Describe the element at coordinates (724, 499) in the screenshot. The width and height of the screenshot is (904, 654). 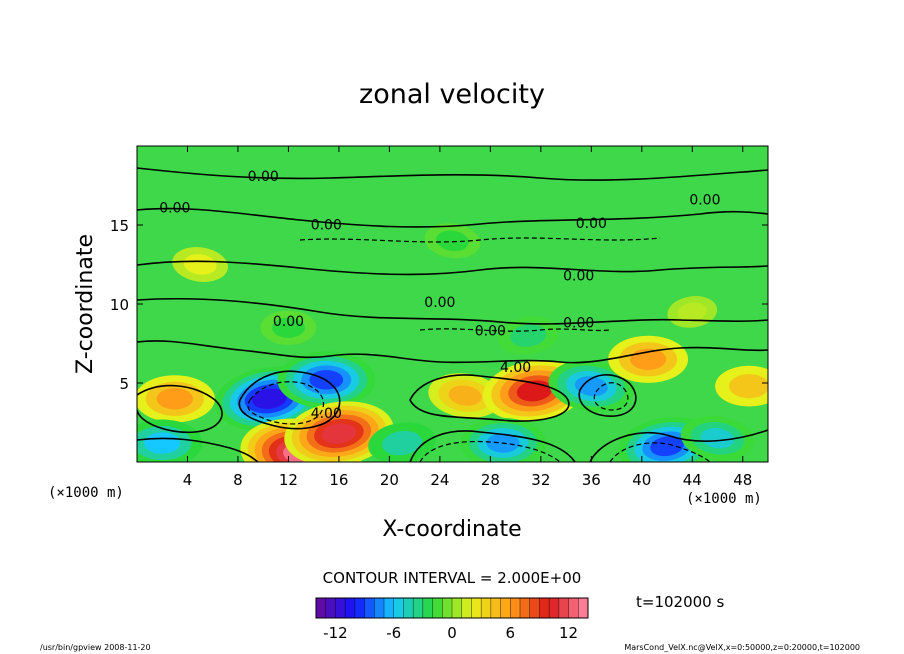
I see `x-unit-label: (×1000 m)` at that location.